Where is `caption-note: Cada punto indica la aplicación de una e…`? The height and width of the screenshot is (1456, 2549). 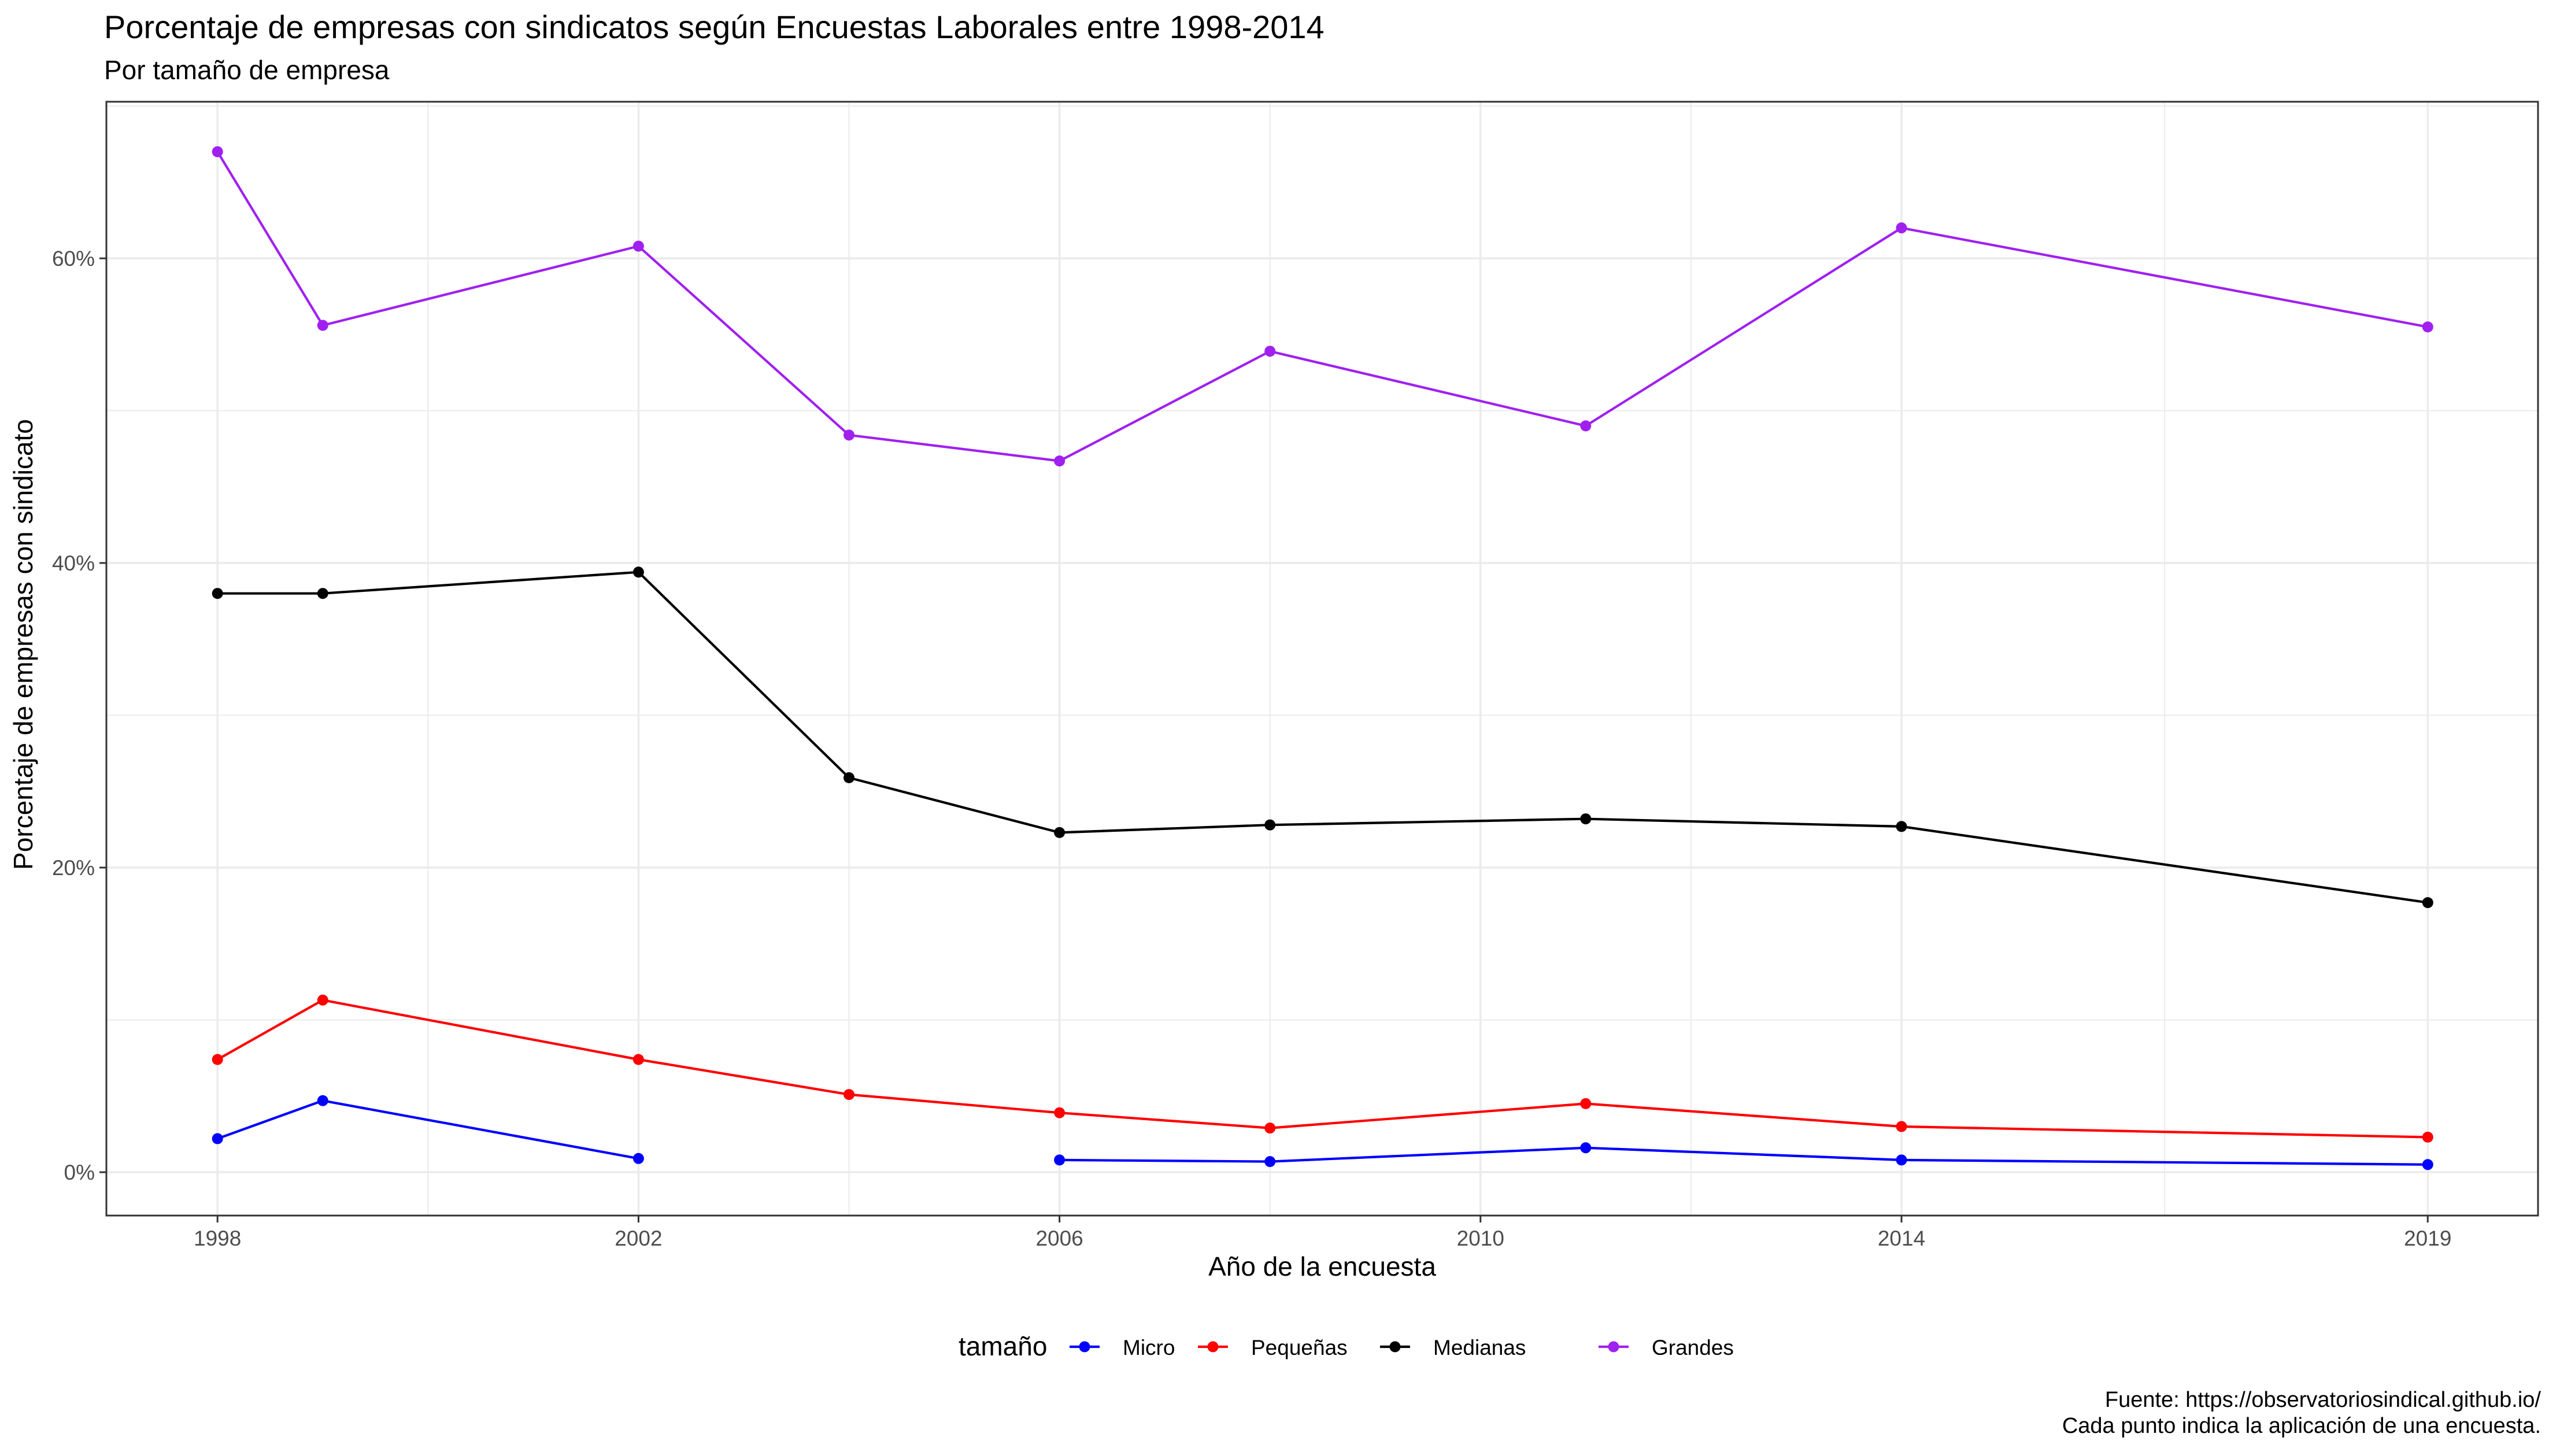 caption-note: Cada punto indica la aplicación de una e… is located at coordinates (2301, 1426).